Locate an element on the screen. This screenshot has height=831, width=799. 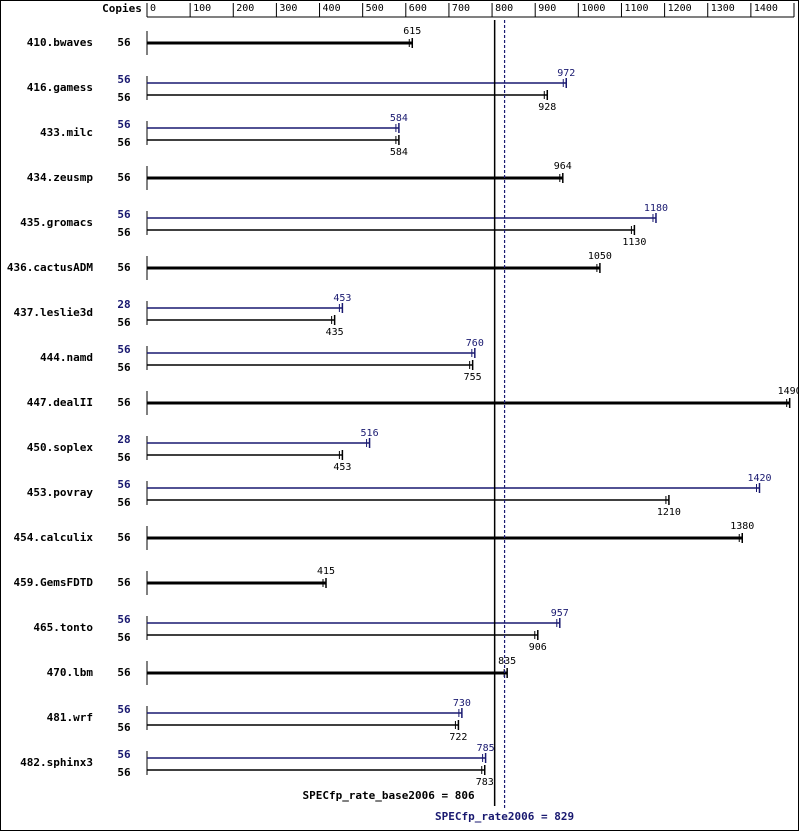
value-label: 785 is located at coordinates (486, 748).